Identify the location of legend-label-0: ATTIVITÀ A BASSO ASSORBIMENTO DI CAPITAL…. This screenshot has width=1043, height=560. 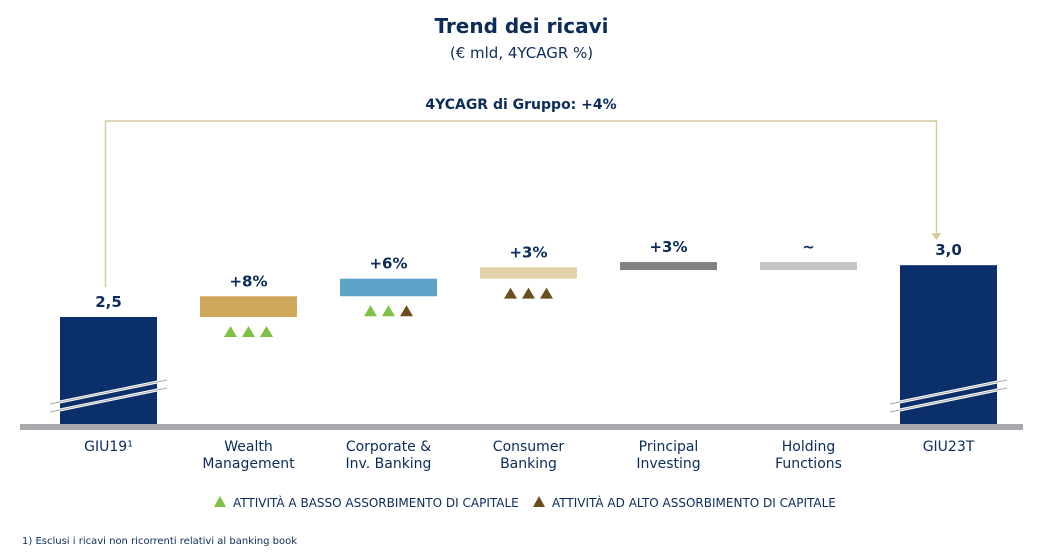
(376, 502).